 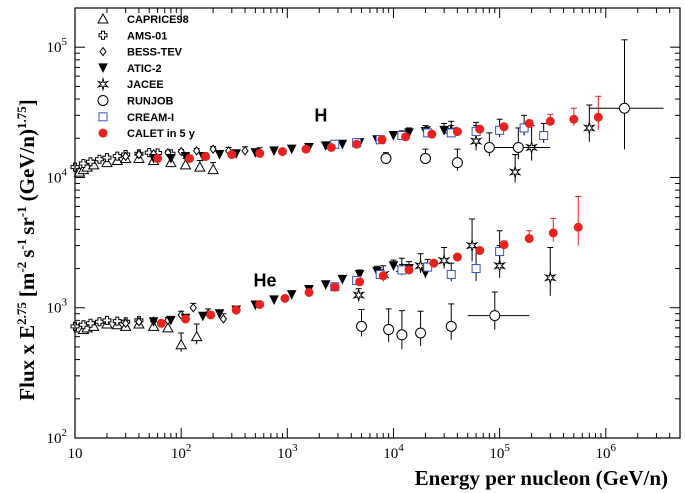 I want to click on legend-entry: CAPRICE98, so click(x=143, y=19).